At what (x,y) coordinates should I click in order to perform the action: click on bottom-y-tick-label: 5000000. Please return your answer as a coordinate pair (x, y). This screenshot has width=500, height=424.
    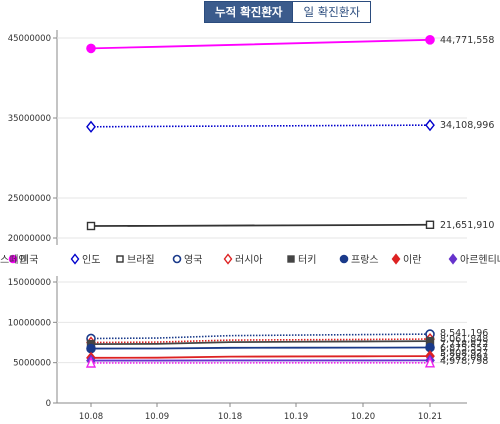
    Looking at the image, I should click on (32, 364).